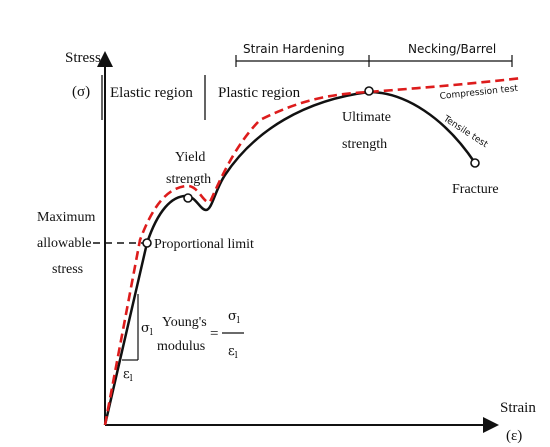 This screenshot has width=550, height=447. I want to click on proportional-limit-marker, so click(147, 243).